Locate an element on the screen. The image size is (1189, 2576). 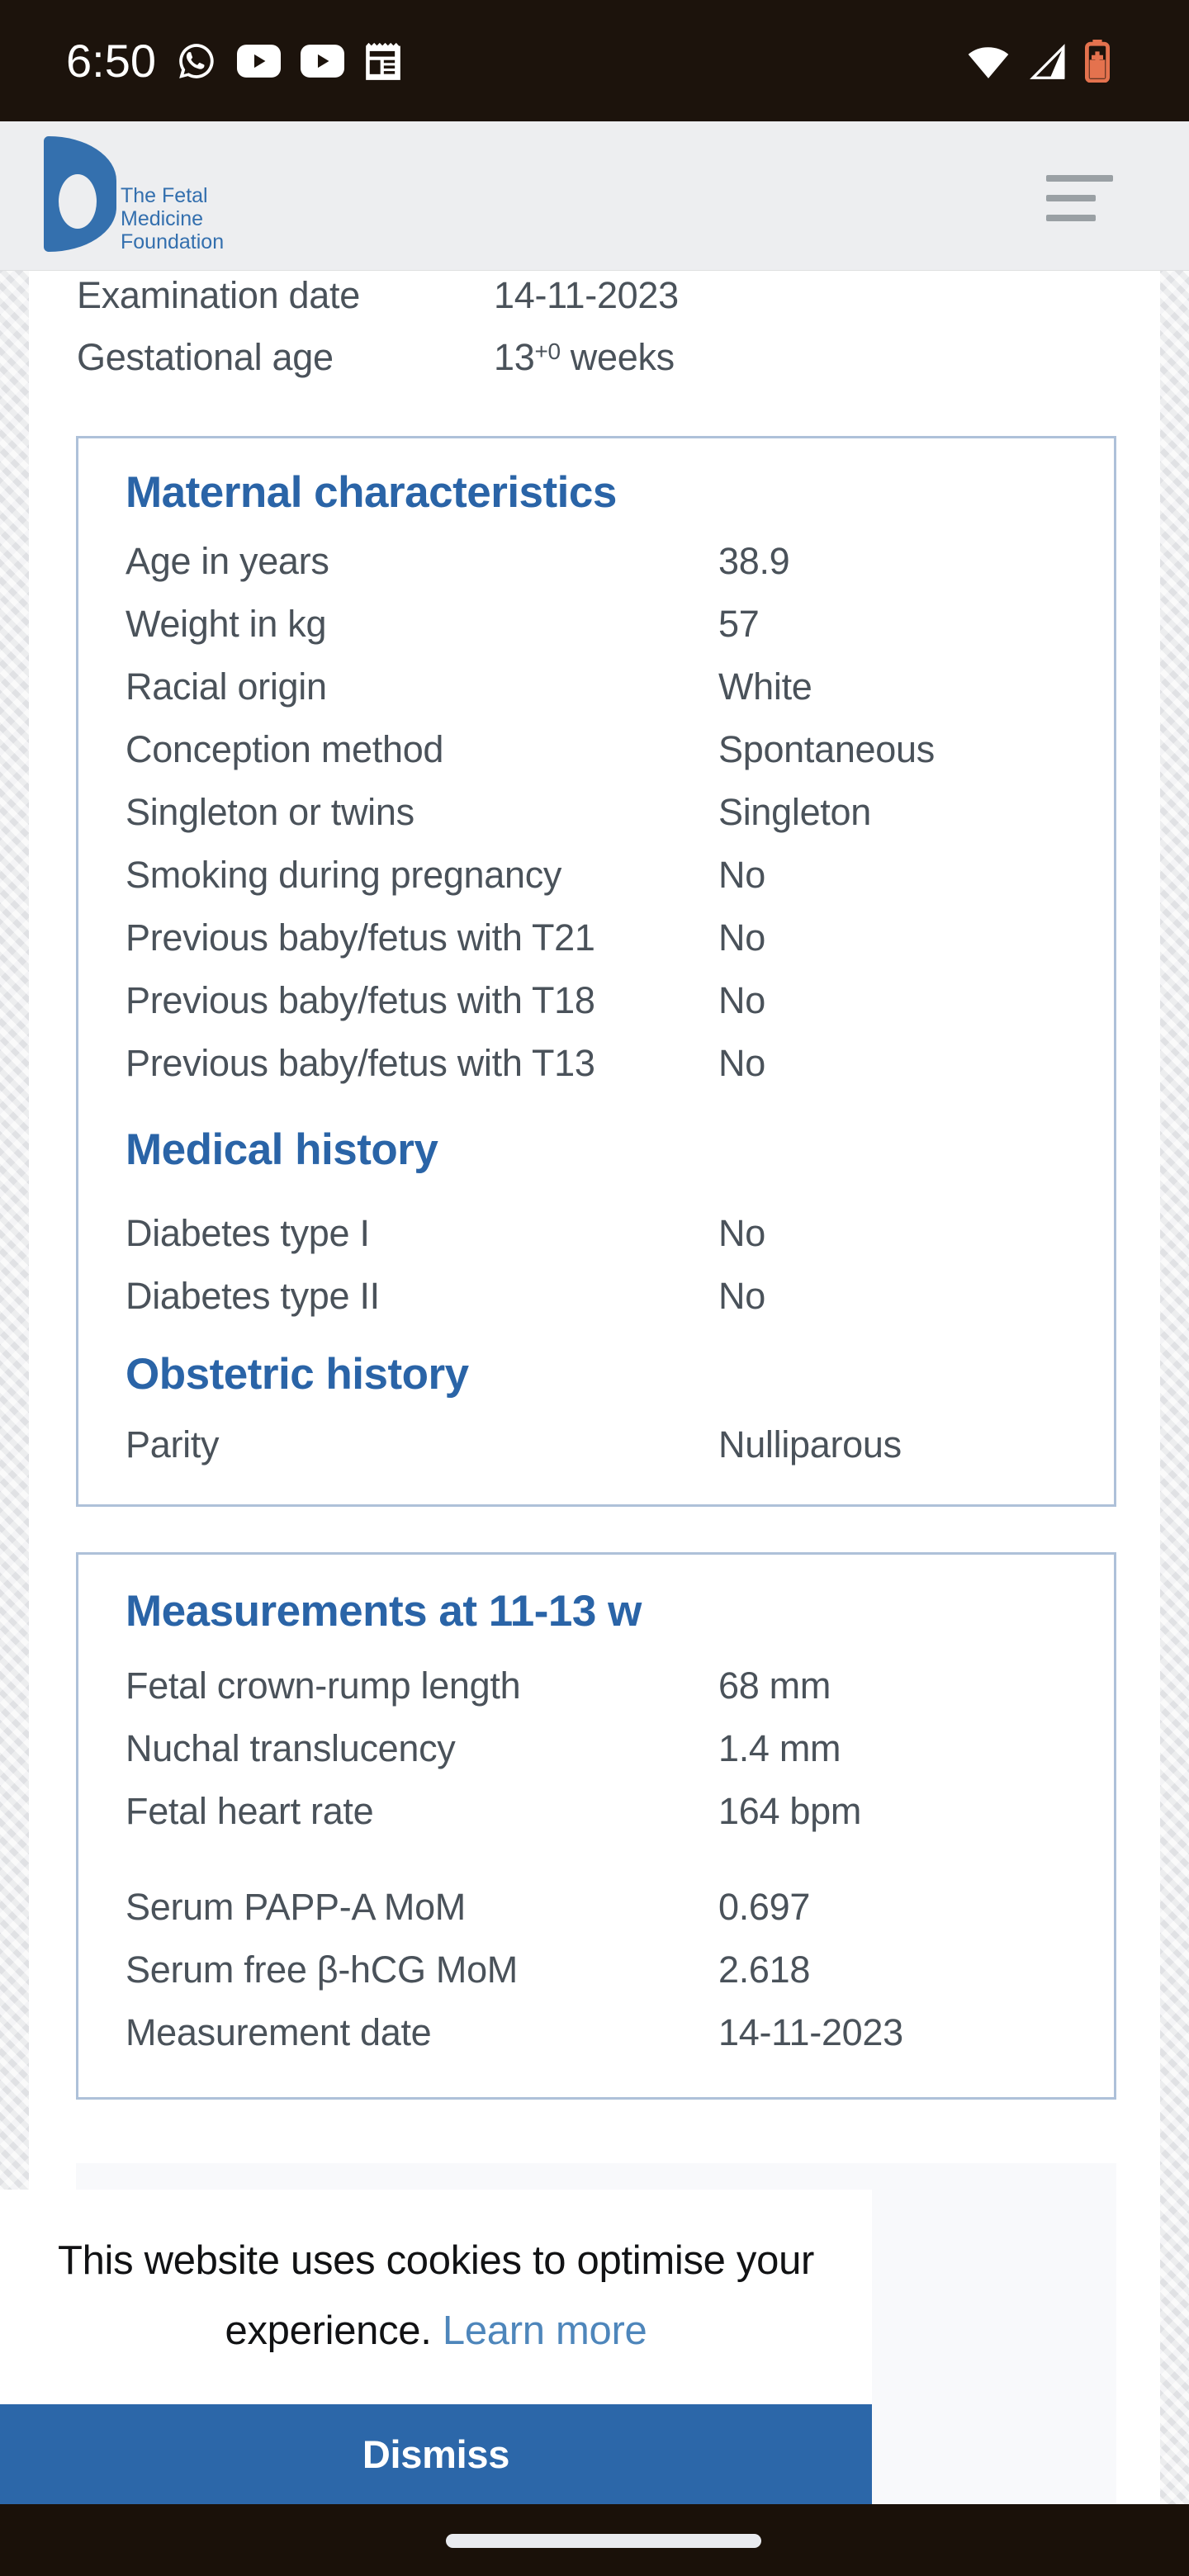
row-label: Fetal crown-rump length is located at coordinates (323, 1685).